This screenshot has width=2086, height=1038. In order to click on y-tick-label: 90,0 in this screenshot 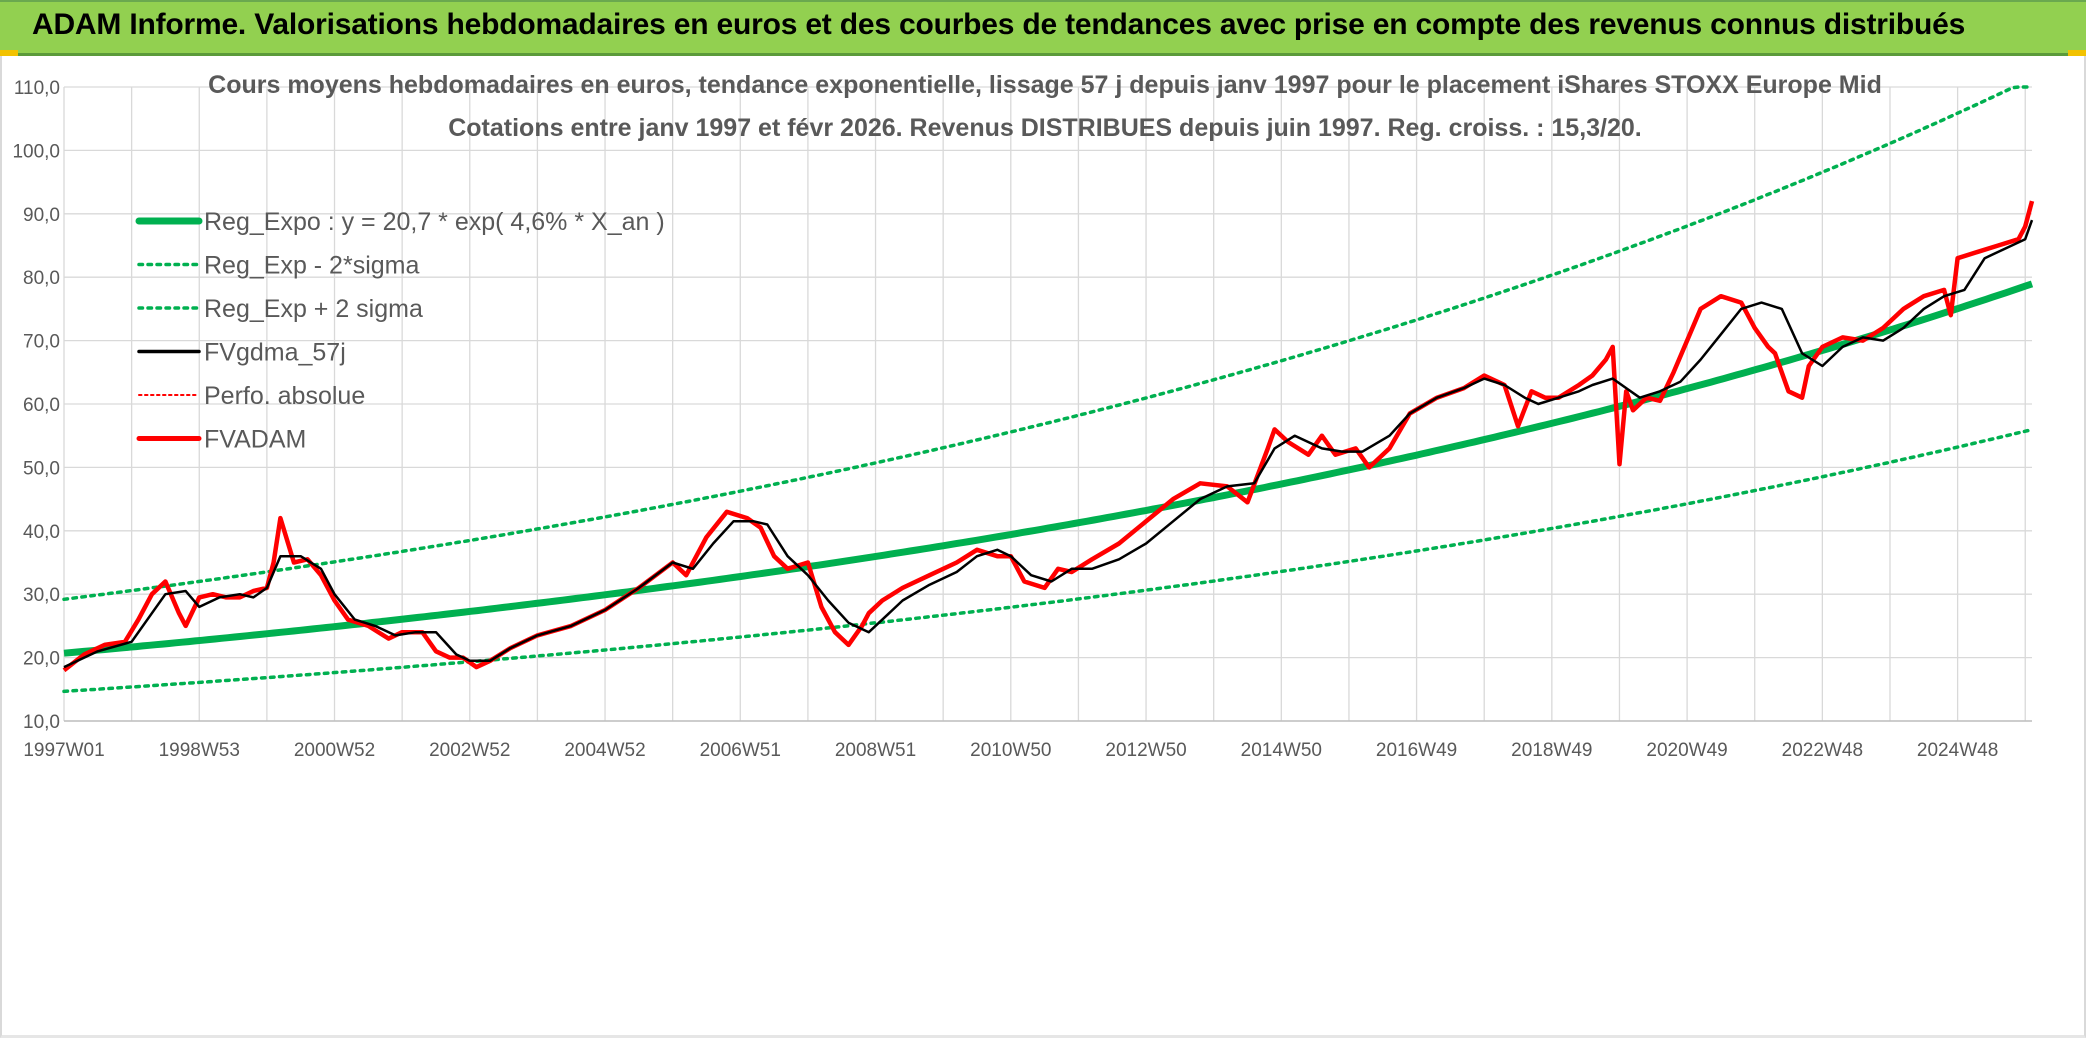, I will do `click(41, 215)`.